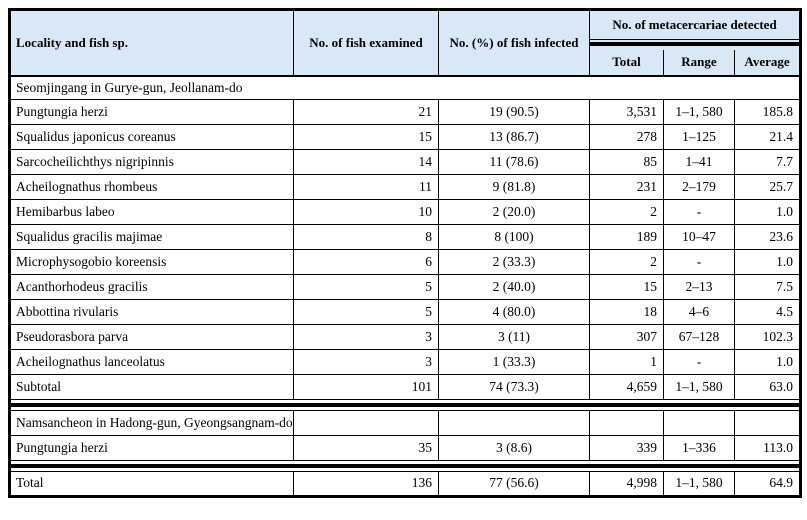 The height and width of the screenshot is (520, 807). I want to click on fish-name-cell: Hemibarbus labeo, so click(151, 211).